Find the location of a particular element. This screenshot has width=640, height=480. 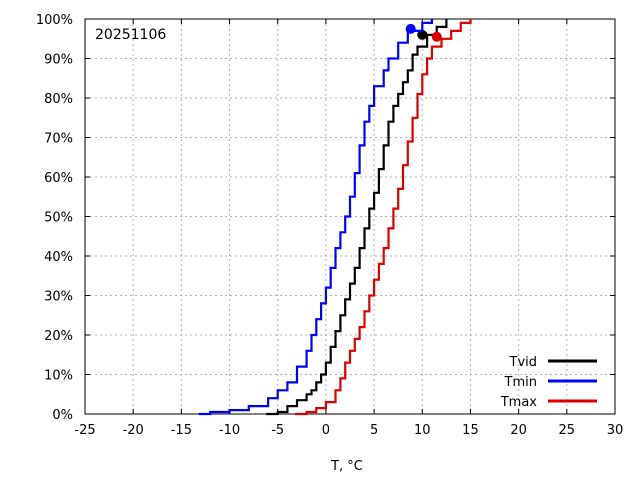

y-tick-label: 30% is located at coordinates (58, 297).